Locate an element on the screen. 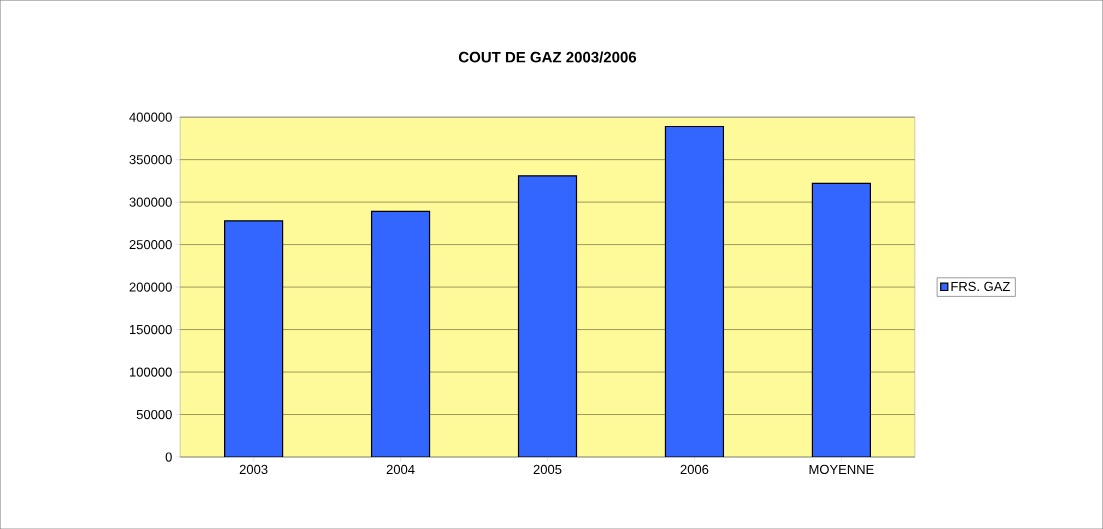  y-tick-label: 0 is located at coordinates (168, 457).